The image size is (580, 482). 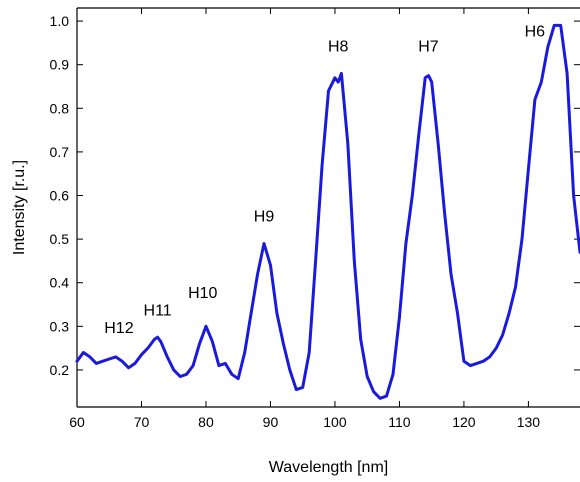 I want to click on y-tick-label: 0.7, so click(x=60, y=152).